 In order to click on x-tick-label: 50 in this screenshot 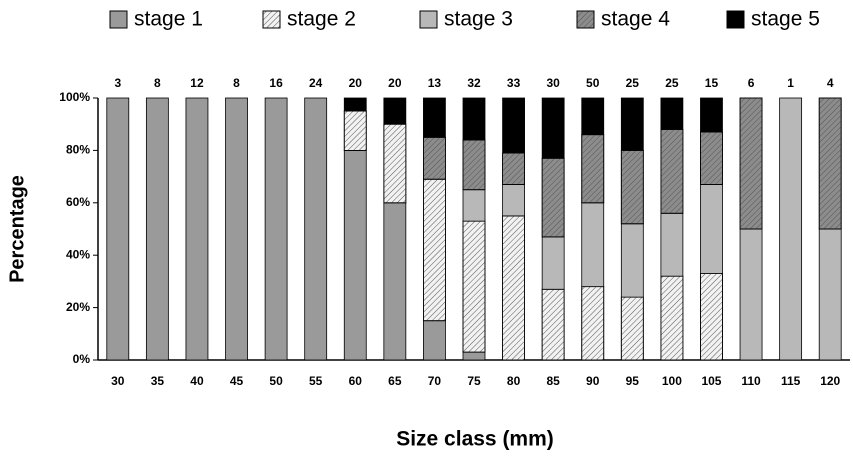, I will do `click(276, 381)`.